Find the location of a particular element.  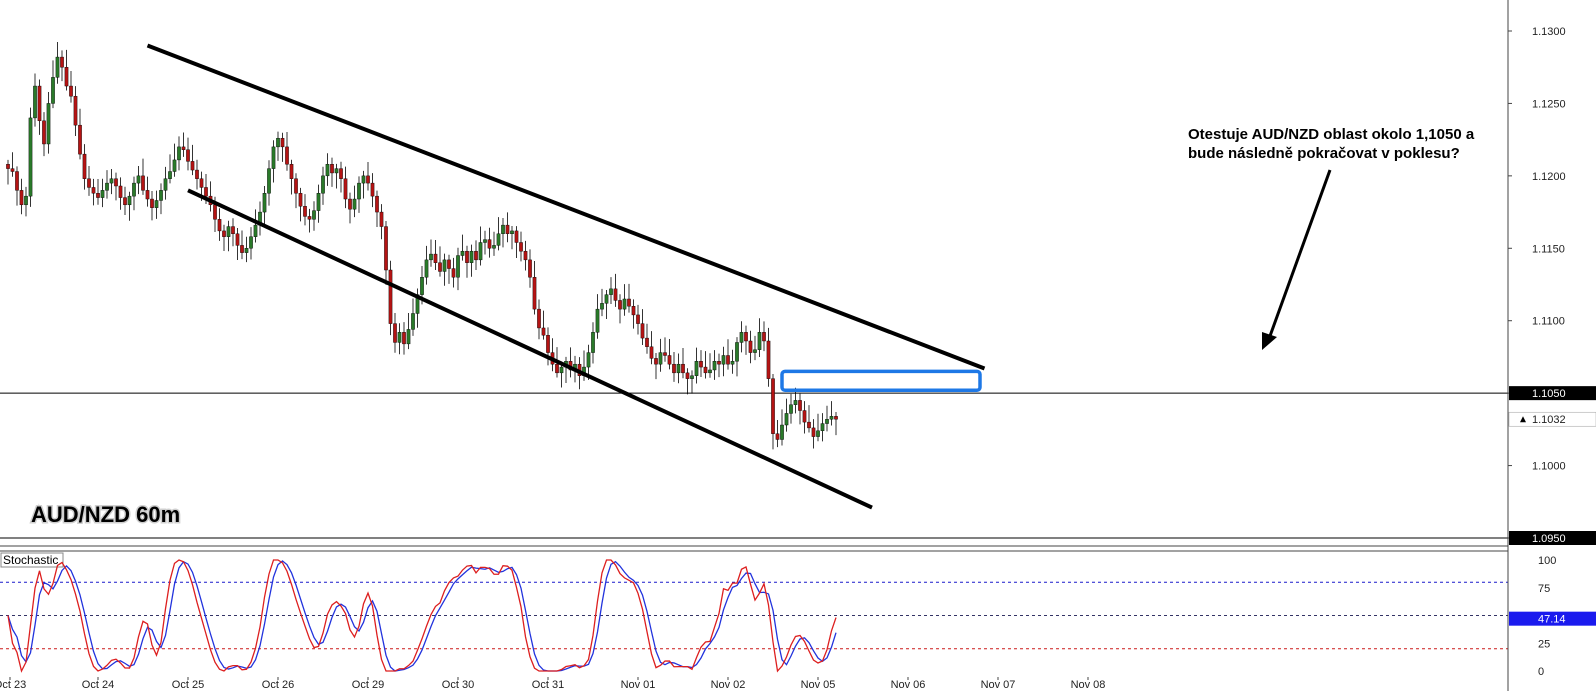

highlight-zone-box is located at coordinates (881, 380).